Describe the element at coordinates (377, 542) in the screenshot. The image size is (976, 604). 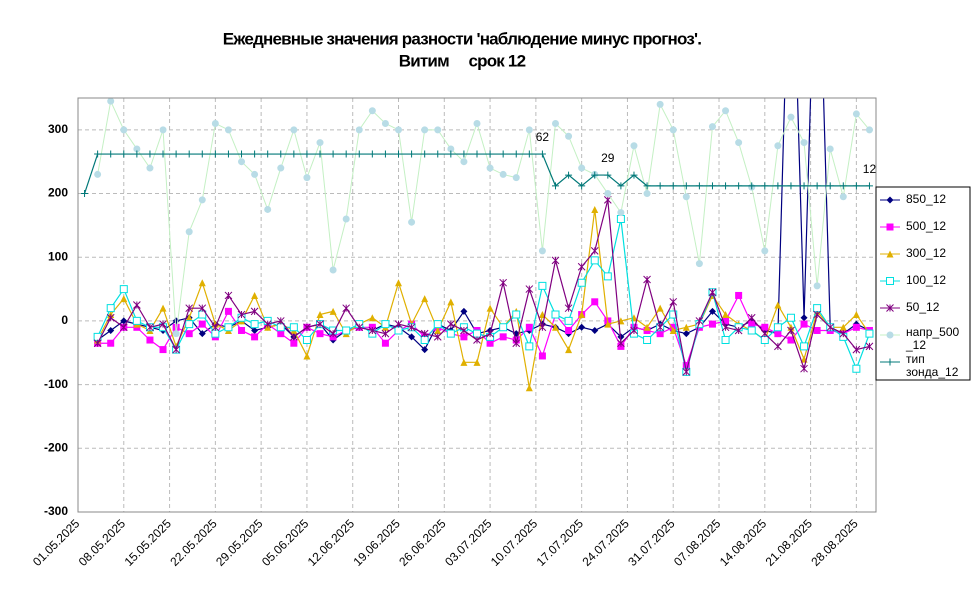
I see `x-tick-label: 19.06.2025` at that location.